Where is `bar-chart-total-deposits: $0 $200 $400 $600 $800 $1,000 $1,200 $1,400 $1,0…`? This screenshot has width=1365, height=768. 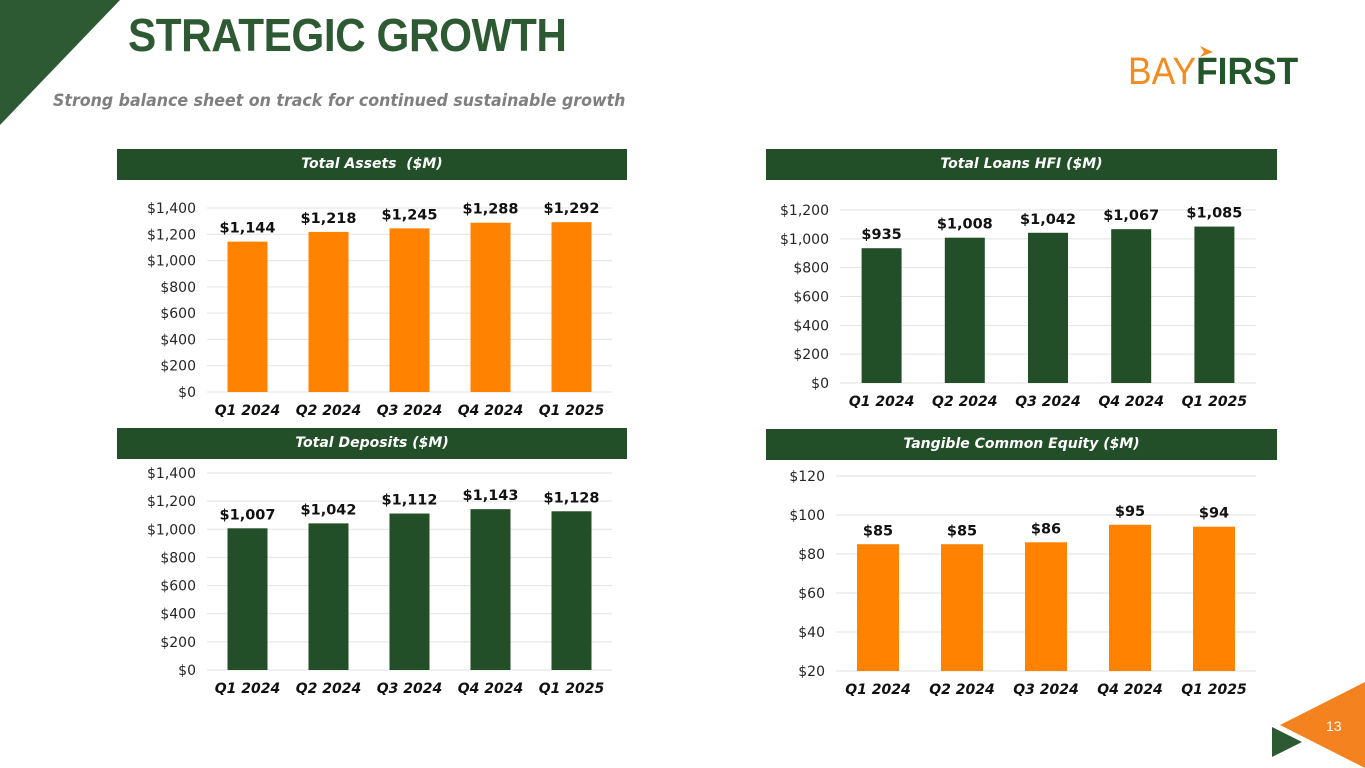 bar-chart-total-deposits: $0 $200 $400 $600 $800 $1,000 $1,200 $1,400 $1,0… is located at coordinates (379, 581).